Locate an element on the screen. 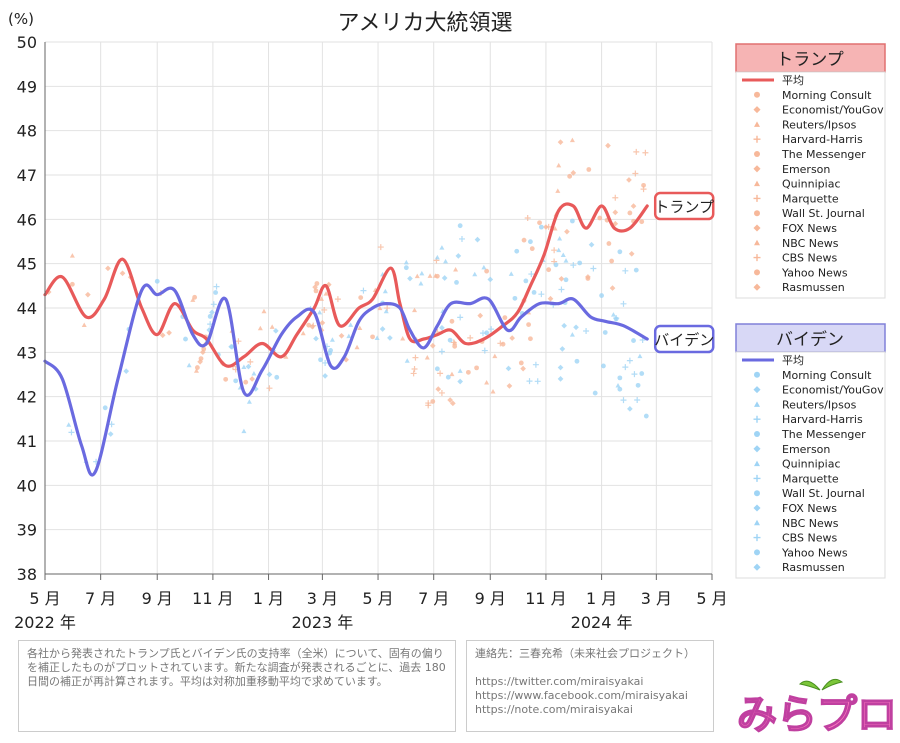  legend-pollster-biden: Quinnipiac is located at coordinates (811, 464).